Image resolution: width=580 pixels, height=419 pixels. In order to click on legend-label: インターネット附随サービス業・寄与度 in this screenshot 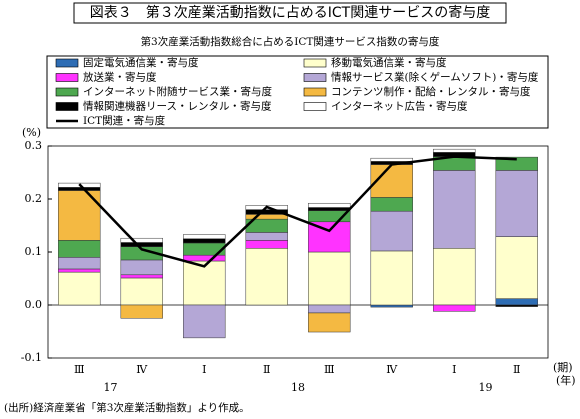, I will do `click(177, 91)`.